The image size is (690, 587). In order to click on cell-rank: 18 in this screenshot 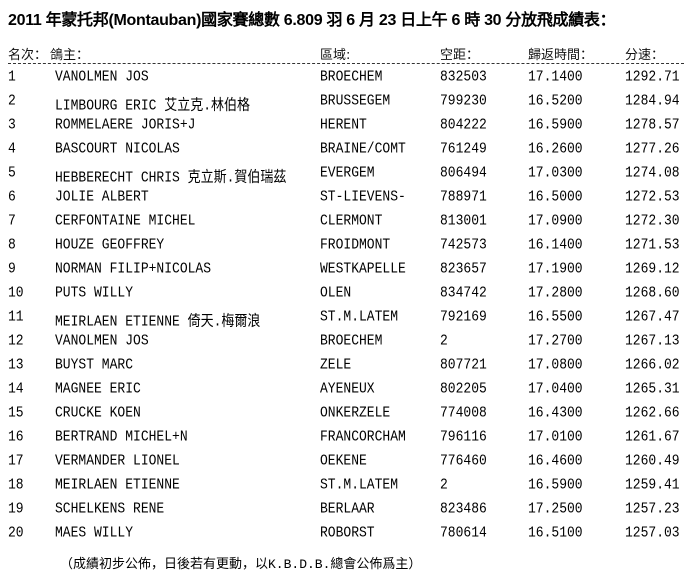, I will do `click(16, 485)`.